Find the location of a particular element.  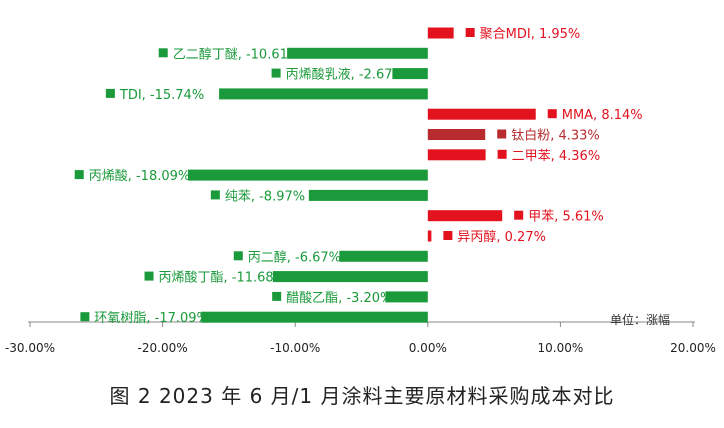

bar-丙烯酸丁酯 is located at coordinates (350, 277).